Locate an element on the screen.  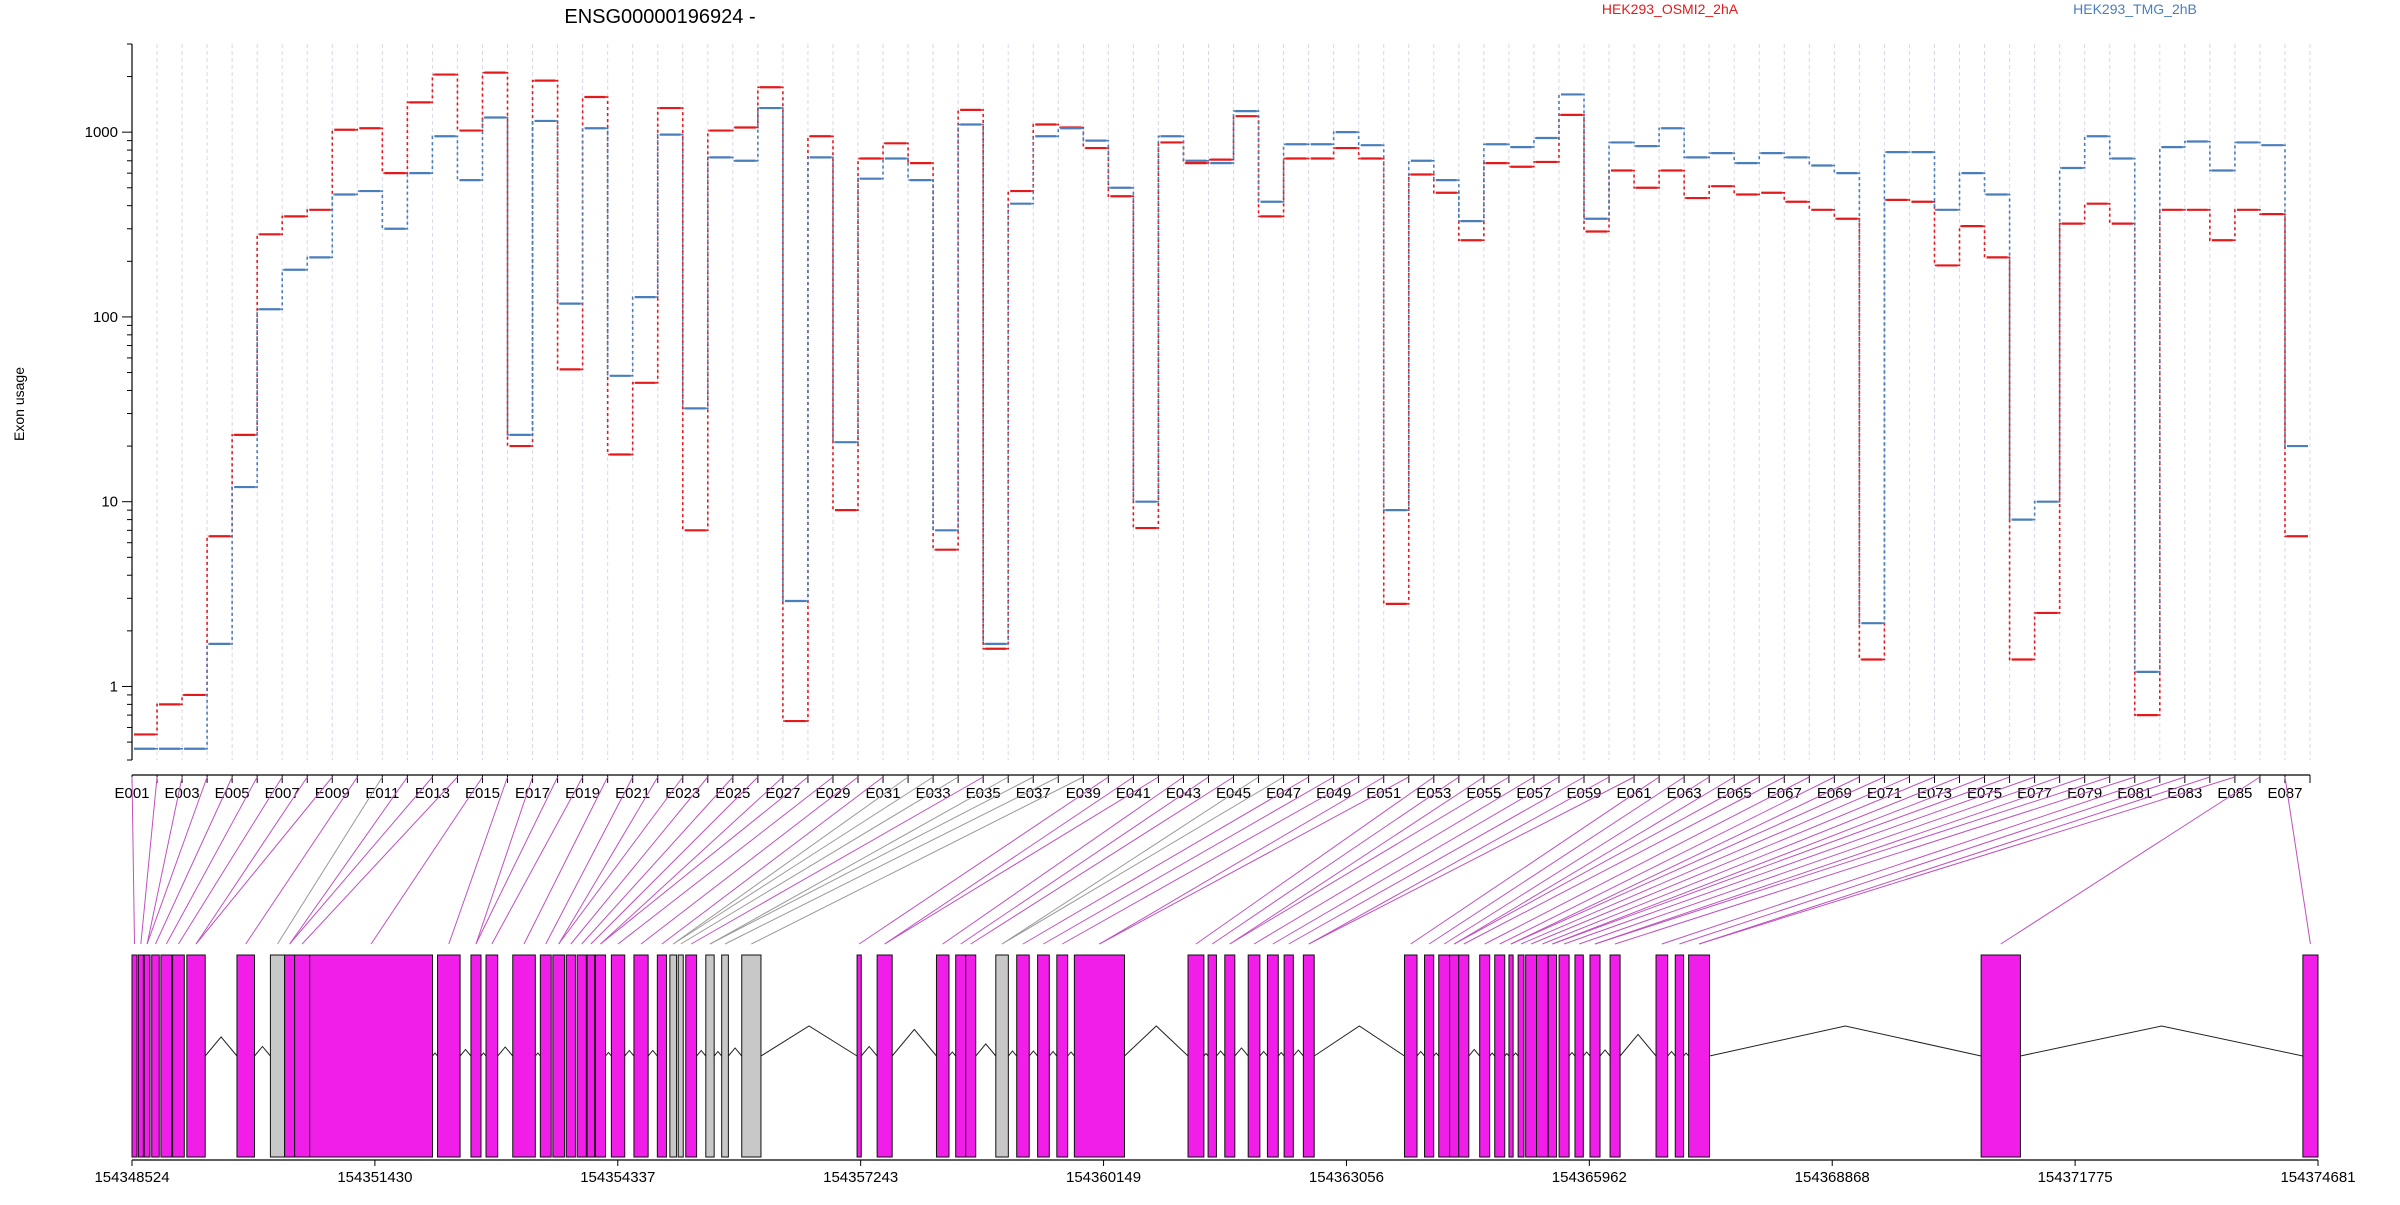
x-tick-label: E051 is located at coordinates (1383, 793).